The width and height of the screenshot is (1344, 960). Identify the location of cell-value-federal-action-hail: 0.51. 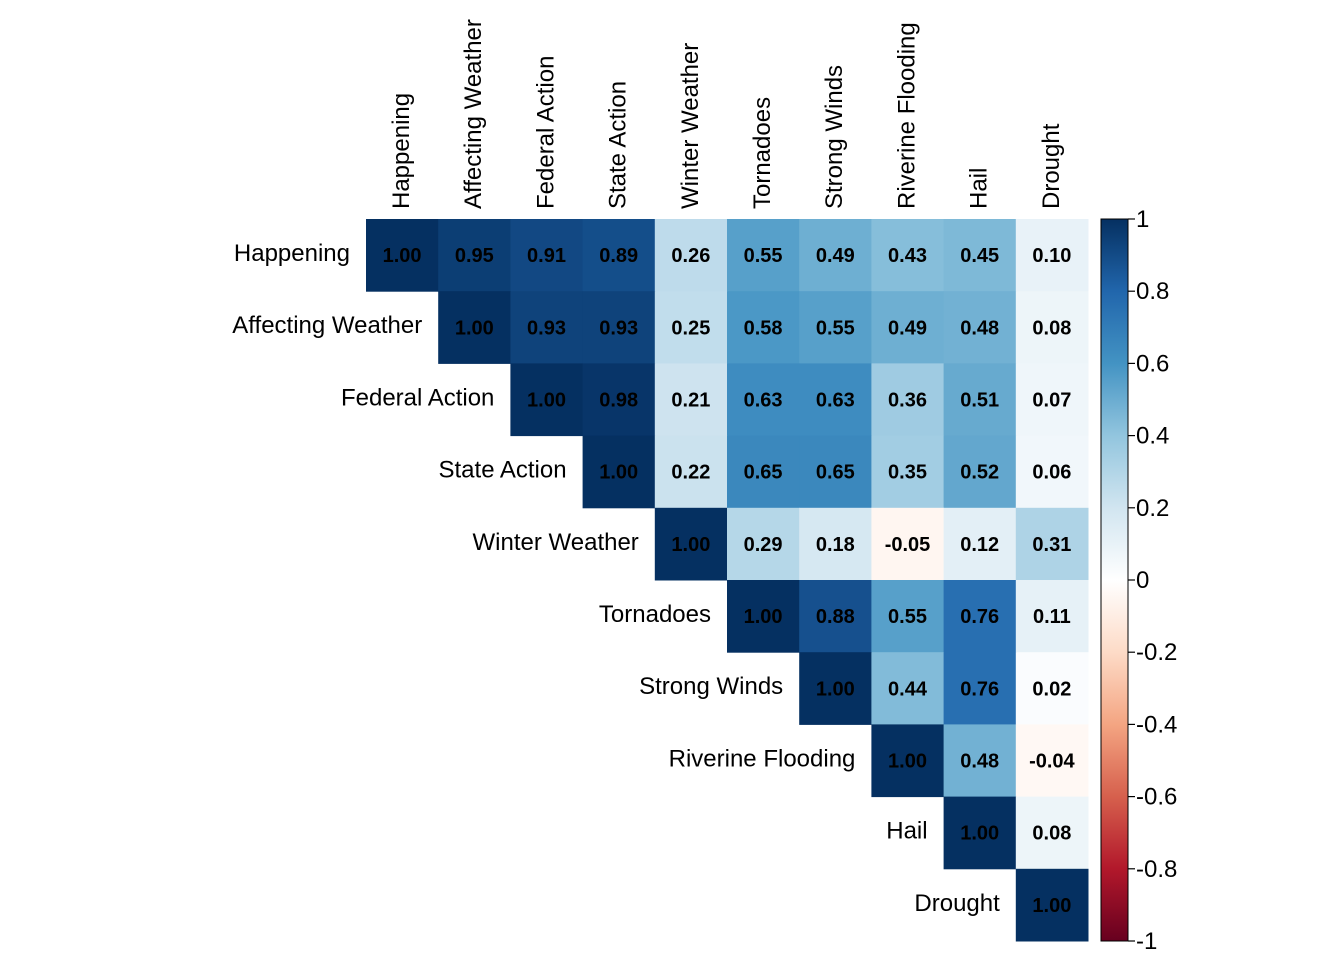
(979, 401).